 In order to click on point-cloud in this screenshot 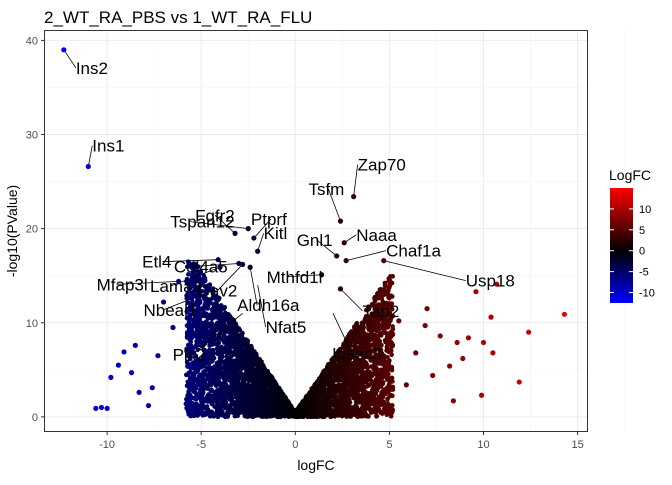, I will do `click(289, 339)`.